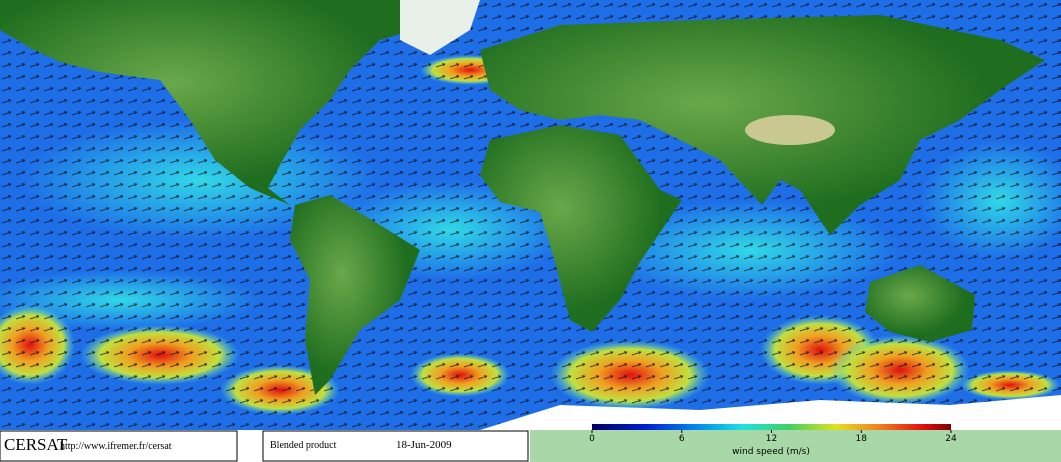 This screenshot has height=462, width=1061. I want to click on logo-box, so click(119, 446).